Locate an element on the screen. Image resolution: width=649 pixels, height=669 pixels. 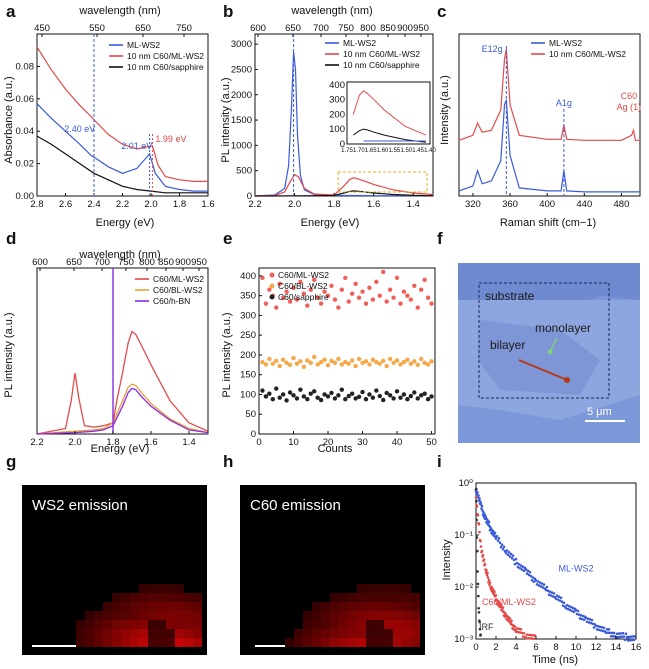
f-bilayer-point is located at coordinates (567, 380).